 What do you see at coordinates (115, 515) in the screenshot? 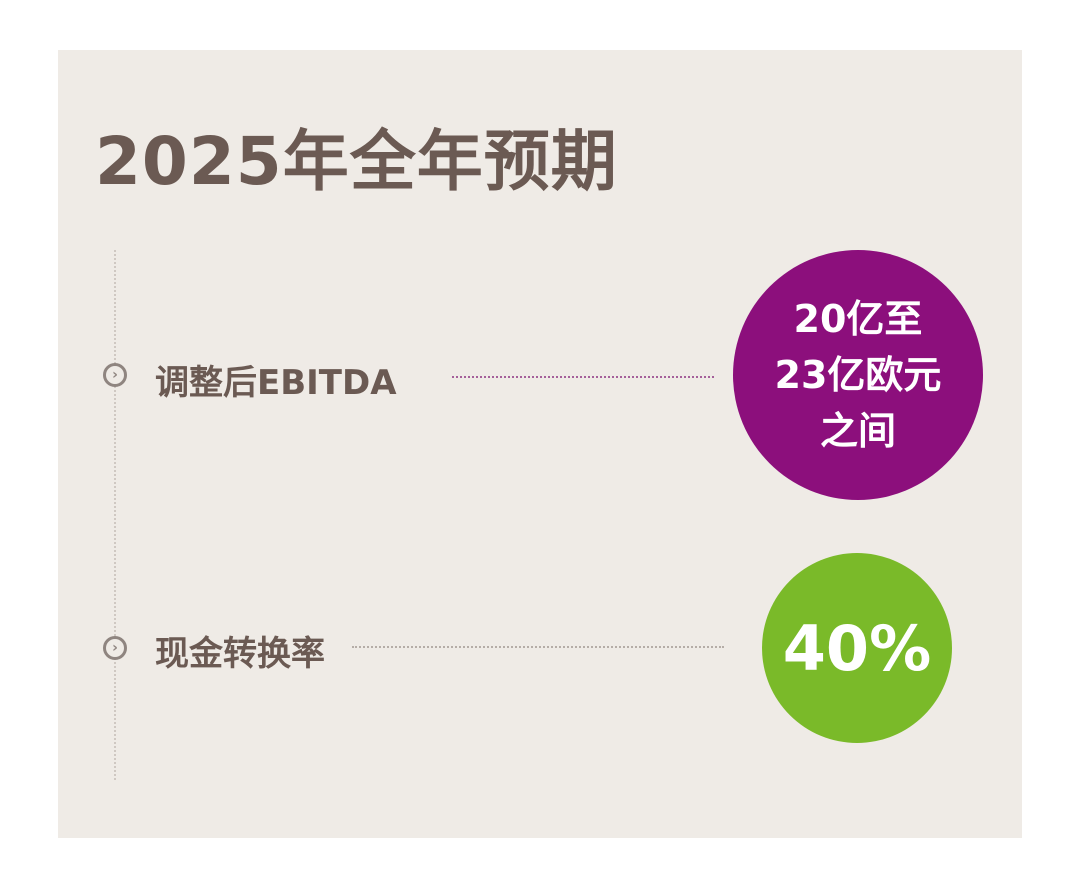
I see `timeline-divider` at bounding box center [115, 515].